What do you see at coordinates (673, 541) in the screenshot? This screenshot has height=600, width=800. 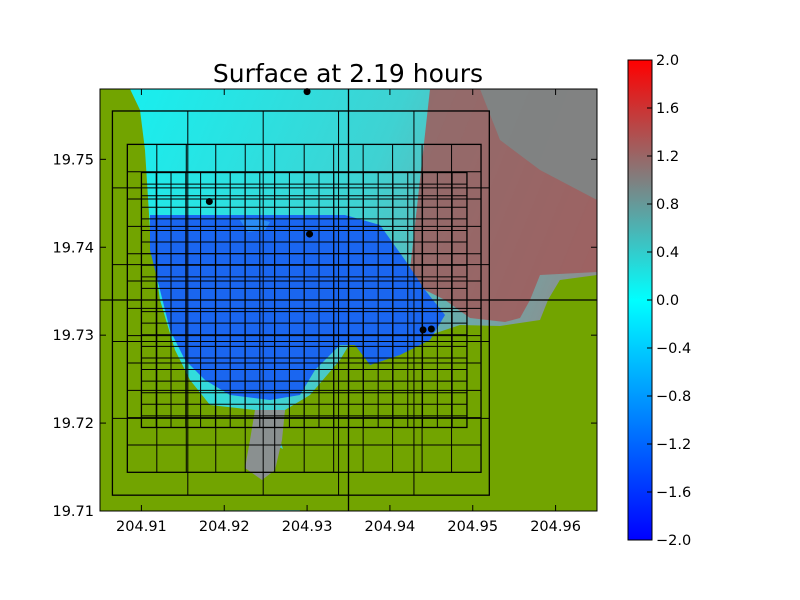 I see `colorbar-tick-label: −2.0` at bounding box center [673, 541].